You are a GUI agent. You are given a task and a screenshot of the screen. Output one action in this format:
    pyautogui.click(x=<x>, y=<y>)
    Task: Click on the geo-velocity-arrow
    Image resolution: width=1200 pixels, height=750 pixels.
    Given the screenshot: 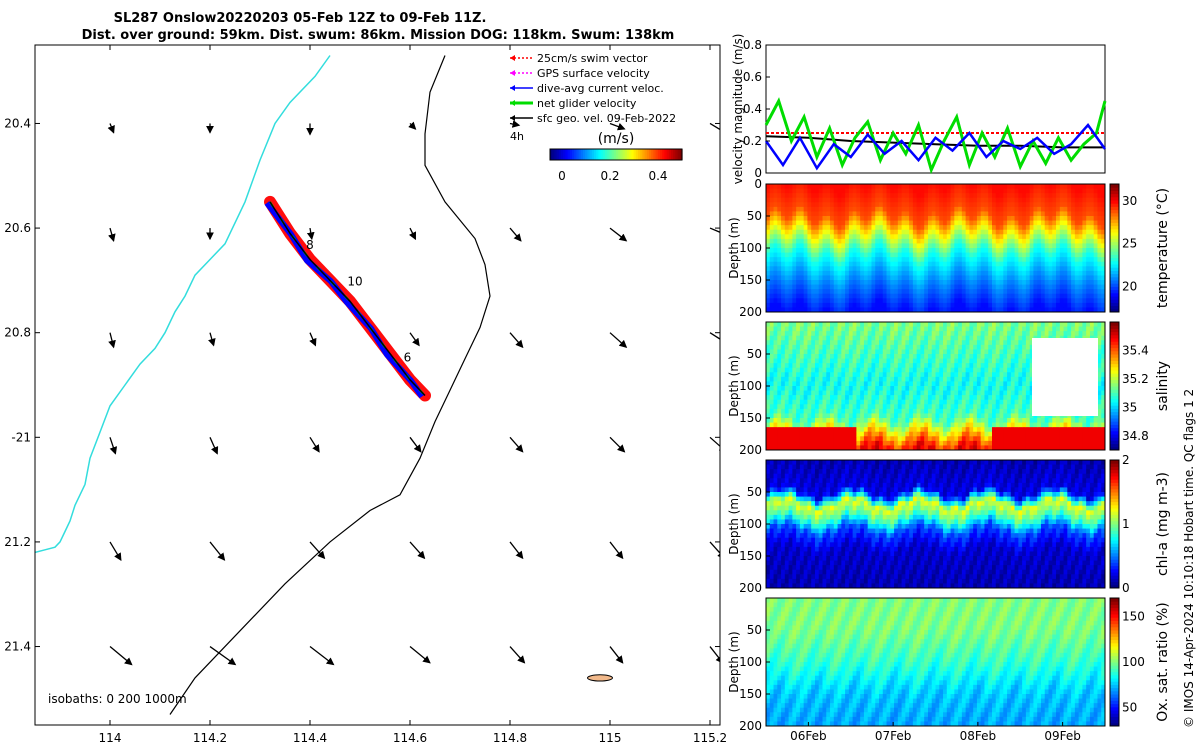 What is the action you would take?
    pyautogui.click(x=412, y=234)
    